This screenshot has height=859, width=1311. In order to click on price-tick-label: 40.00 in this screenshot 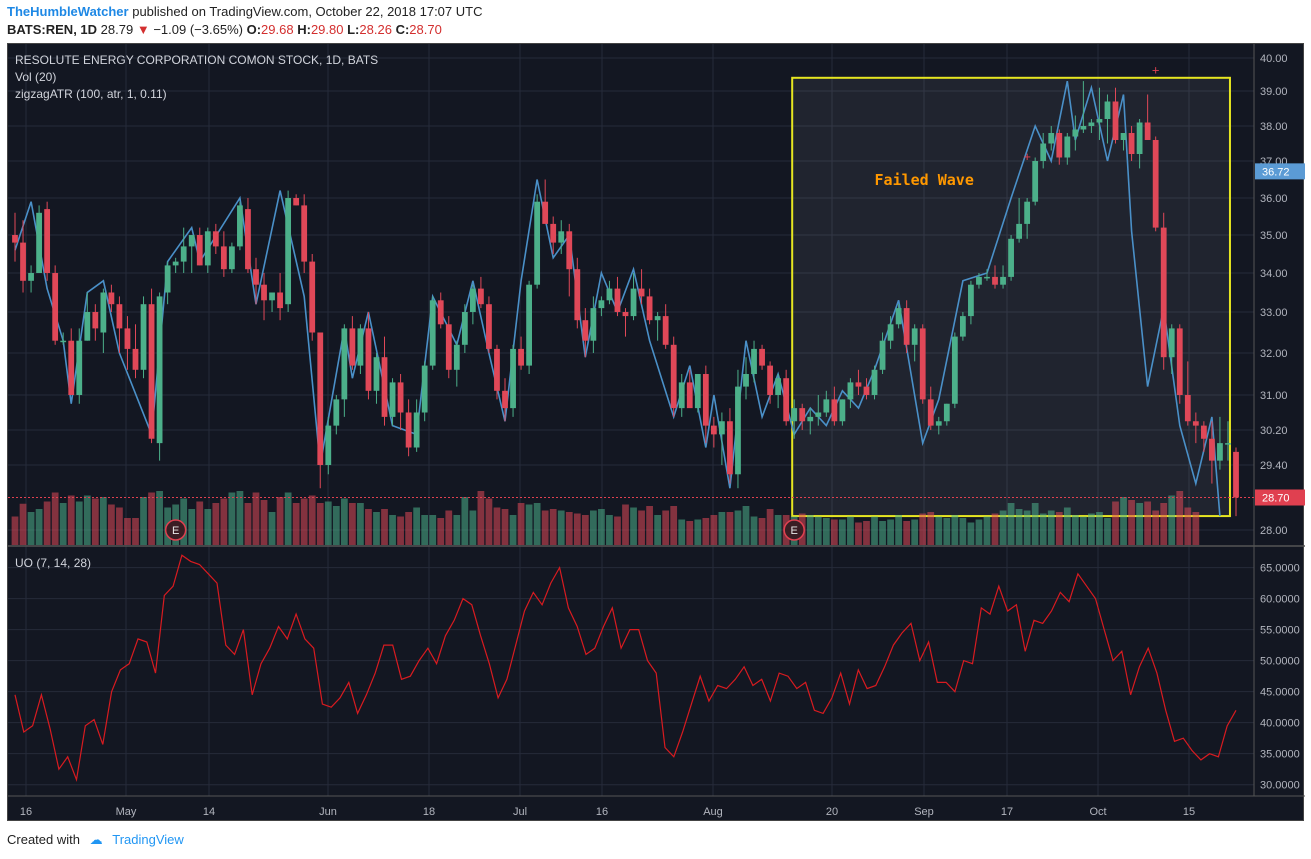, I will do `click(1274, 59)`.